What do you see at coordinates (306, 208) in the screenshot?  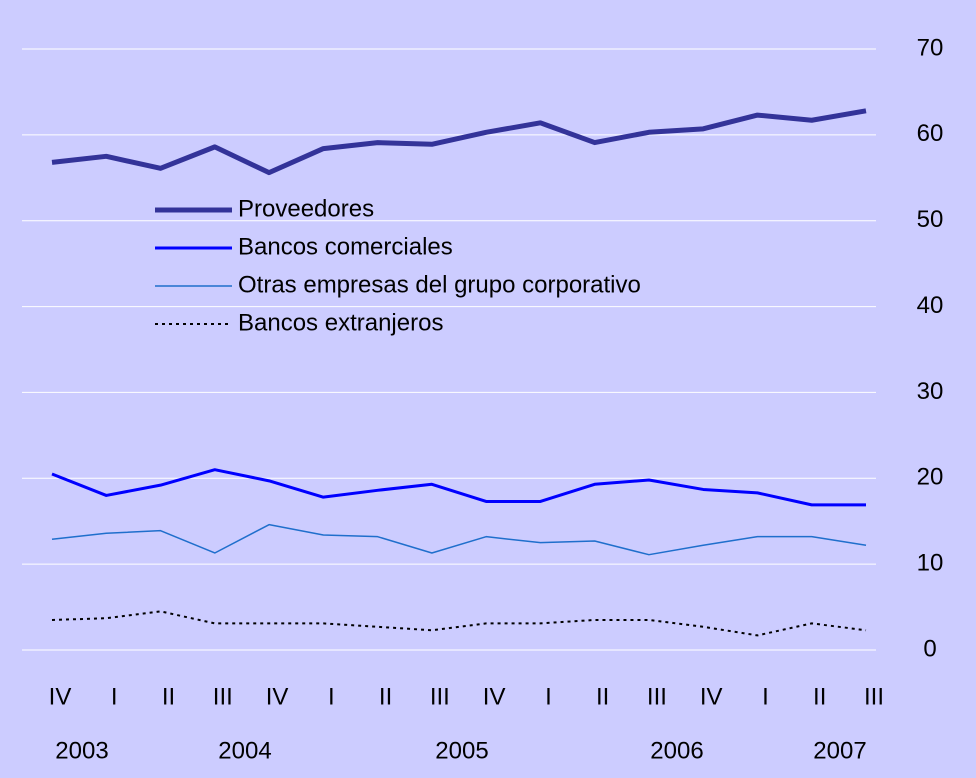 I see `legend-label: Proveedores` at bounding box center [306, 208].